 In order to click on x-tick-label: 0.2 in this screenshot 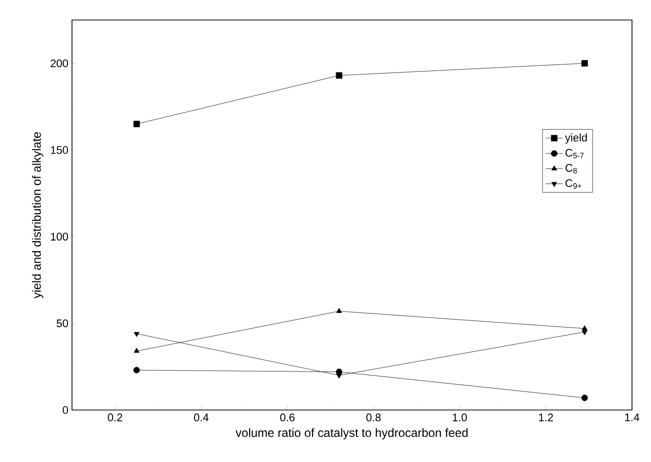, I will do `click(115, 418)`.